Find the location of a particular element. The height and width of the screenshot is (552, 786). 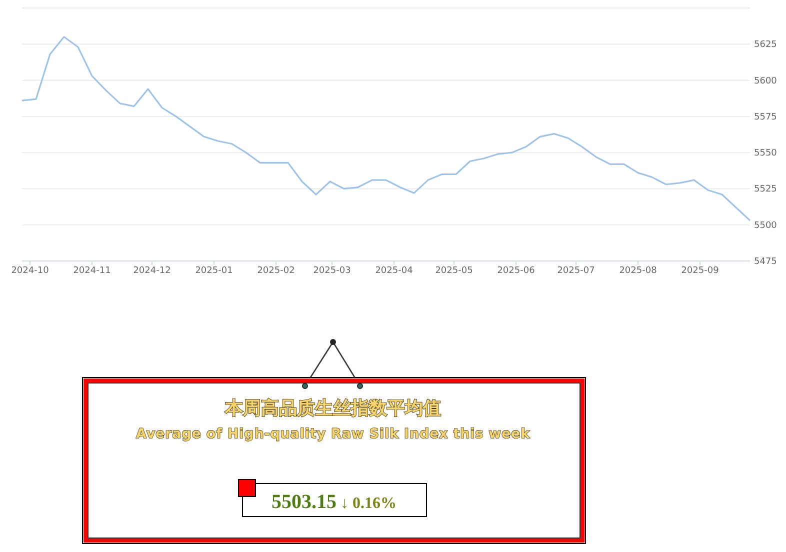

x-tick-label: 2025-07 is located at coordinates (576, 271).